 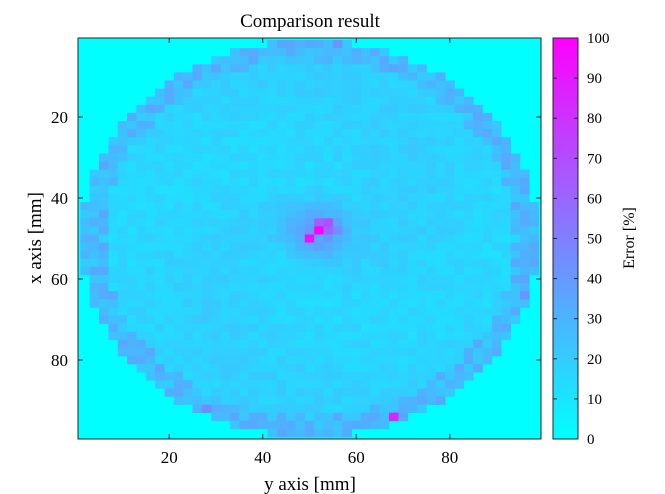 I want to click on colorbar-tick-label: 100, so click(x=598, y=39).